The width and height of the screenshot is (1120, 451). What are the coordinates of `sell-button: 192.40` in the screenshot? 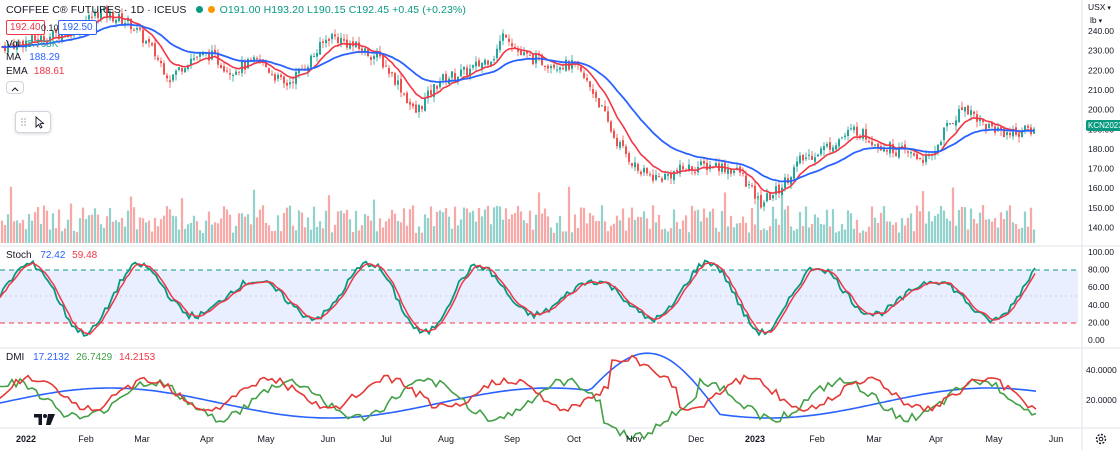 It's located at (25, 27).